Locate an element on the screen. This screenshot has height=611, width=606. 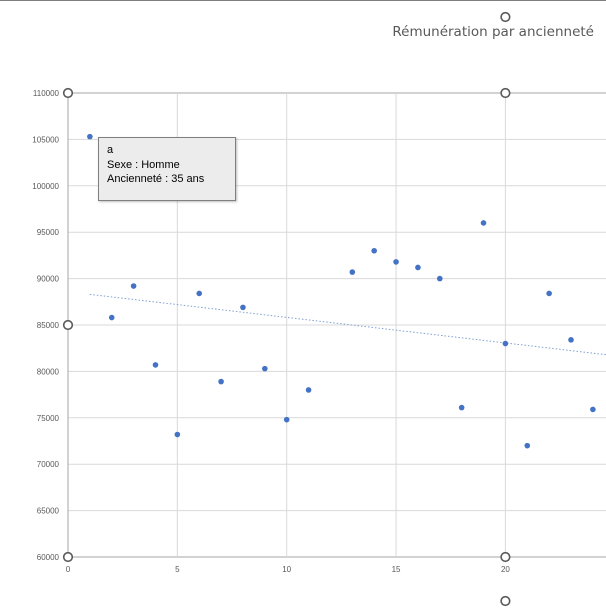
data-point-tooltip: a Sexe : Homme Ancienneté : 35 ans is located at coordinates (167, 169).